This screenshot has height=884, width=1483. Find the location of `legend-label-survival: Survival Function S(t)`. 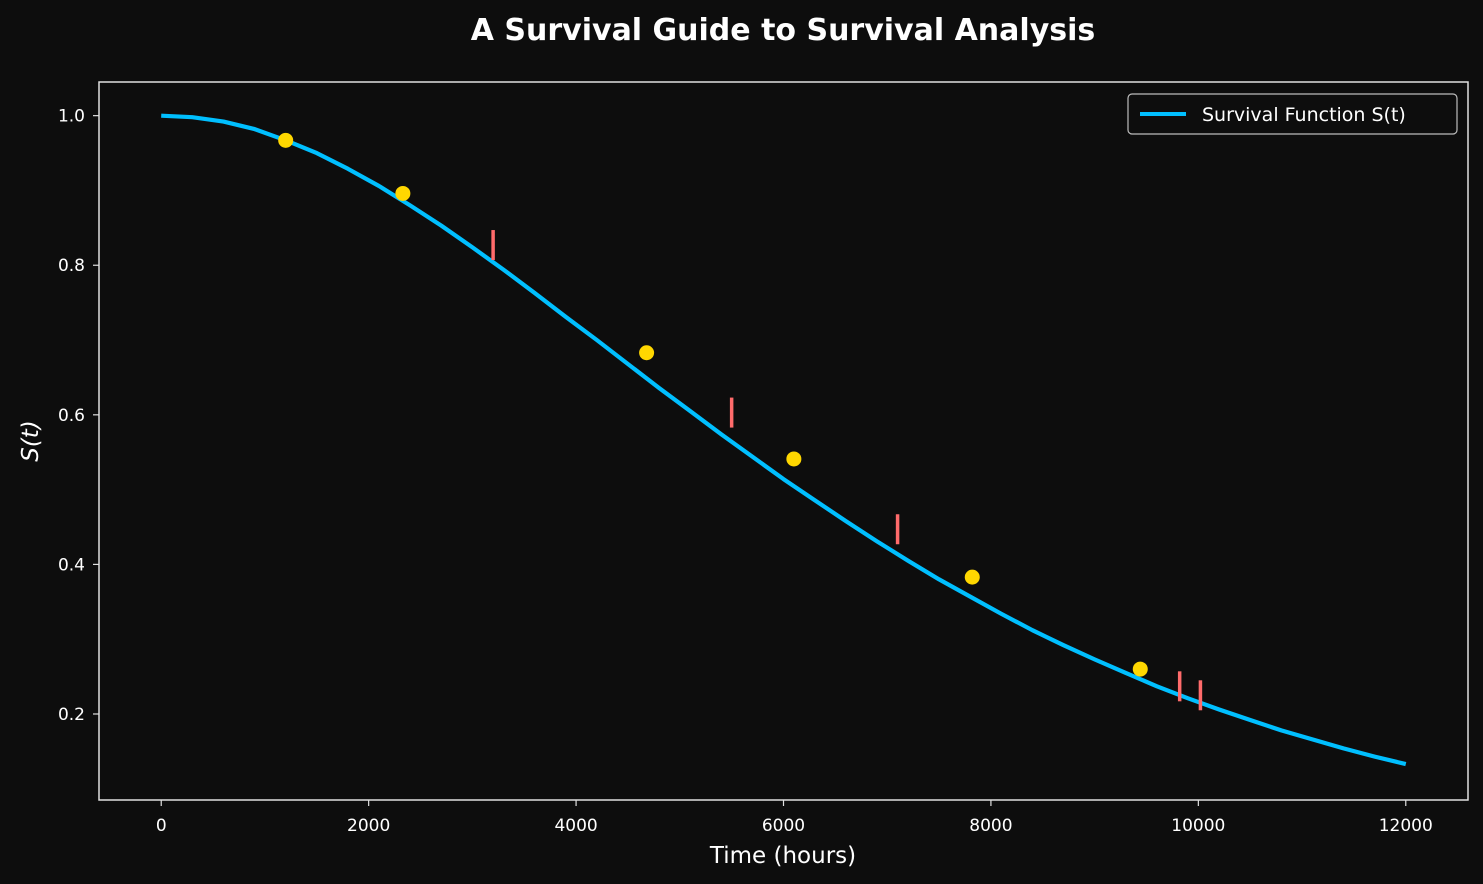

legend-label-survival: Survival Function S(t) is located at coordinates (1304, 115).